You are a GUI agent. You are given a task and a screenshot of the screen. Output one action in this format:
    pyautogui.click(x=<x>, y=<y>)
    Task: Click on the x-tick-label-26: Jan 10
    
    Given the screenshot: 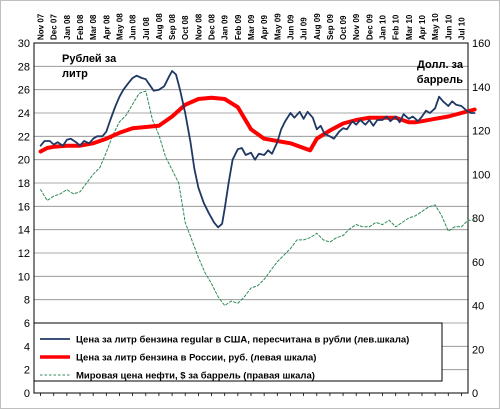 What is the action you would take?
    pyautogui.click(x=383, y=27)
    